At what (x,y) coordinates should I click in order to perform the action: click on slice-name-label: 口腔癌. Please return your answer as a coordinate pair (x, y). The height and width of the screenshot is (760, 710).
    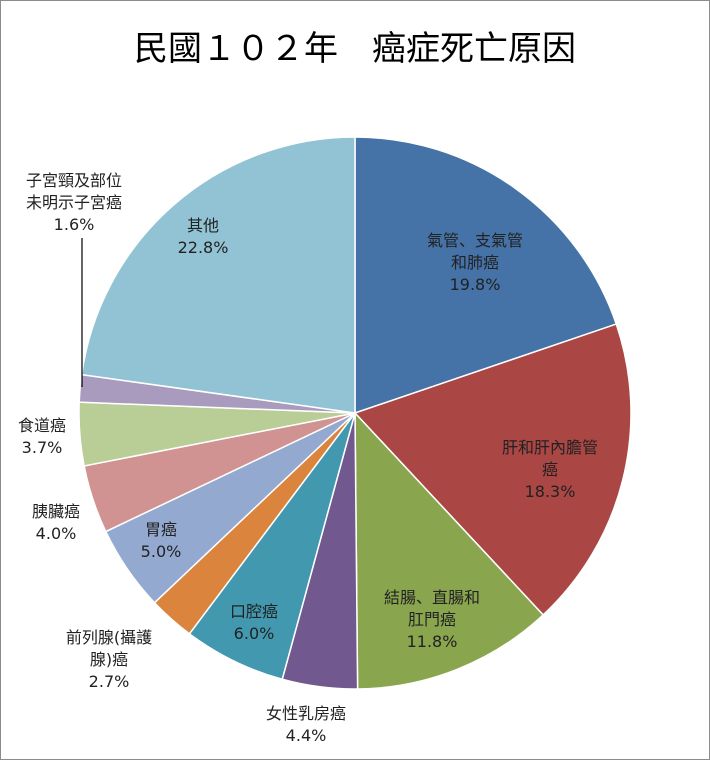
    Looking at the image, I should click on (254, 611).